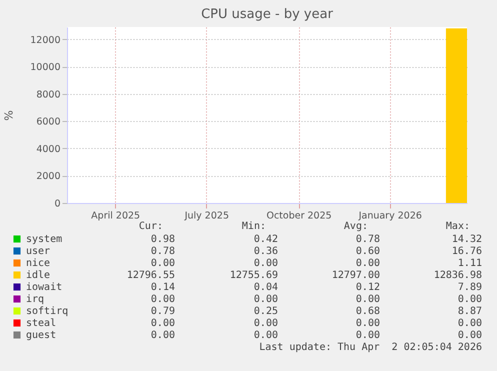  Describe the element at coordinates (368, 312) in the screenshot. I see `text: 0.68` at that location.